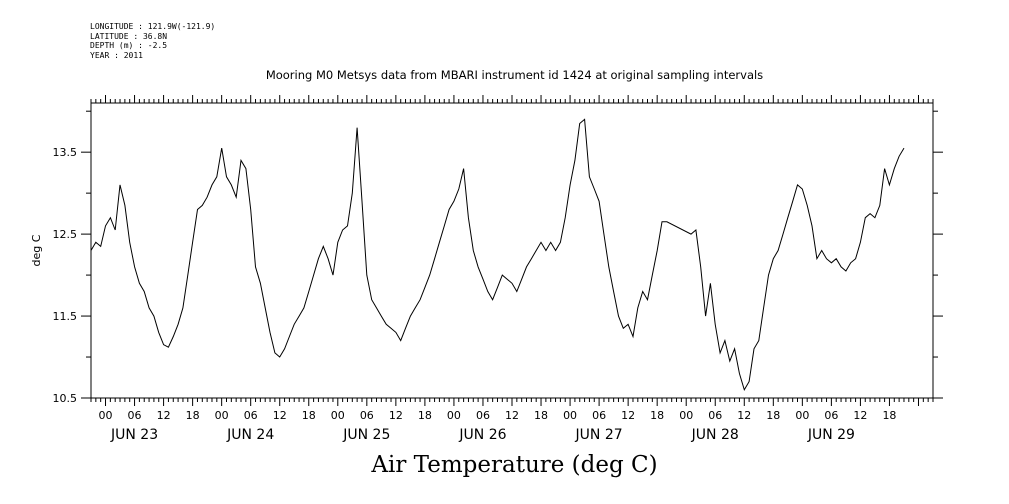 The image size is (1009, 504). What do you see at coordinates (514, 465) in the screenshot?
I see `variable-title: Air Temperature (deg C)` at bounding box center [514, 465].